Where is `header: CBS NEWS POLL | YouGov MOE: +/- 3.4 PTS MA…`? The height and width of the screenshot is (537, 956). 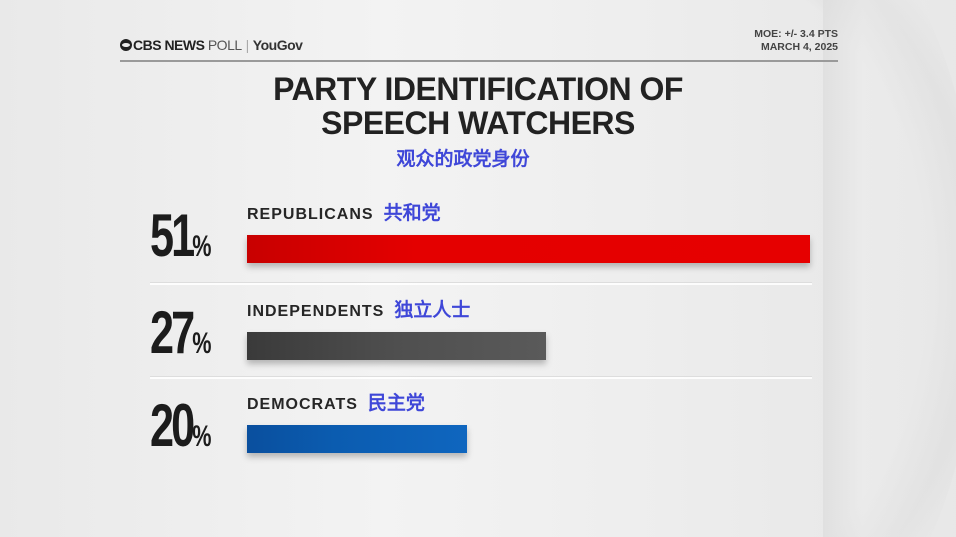 header: CBS NEWS POLL | YouGov MOE: +/- 3.4 PTS MA… is located at coordinates (479, 44).